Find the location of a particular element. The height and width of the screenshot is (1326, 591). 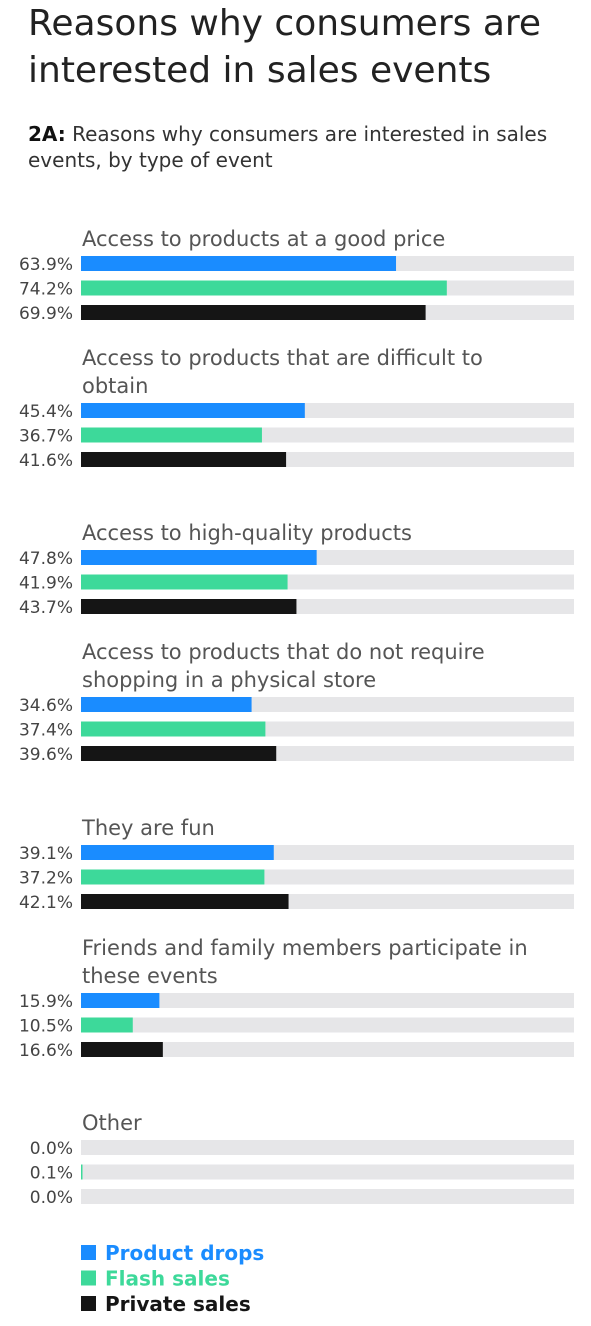

value-label: 47.8% is located at coordinates (46, 559).